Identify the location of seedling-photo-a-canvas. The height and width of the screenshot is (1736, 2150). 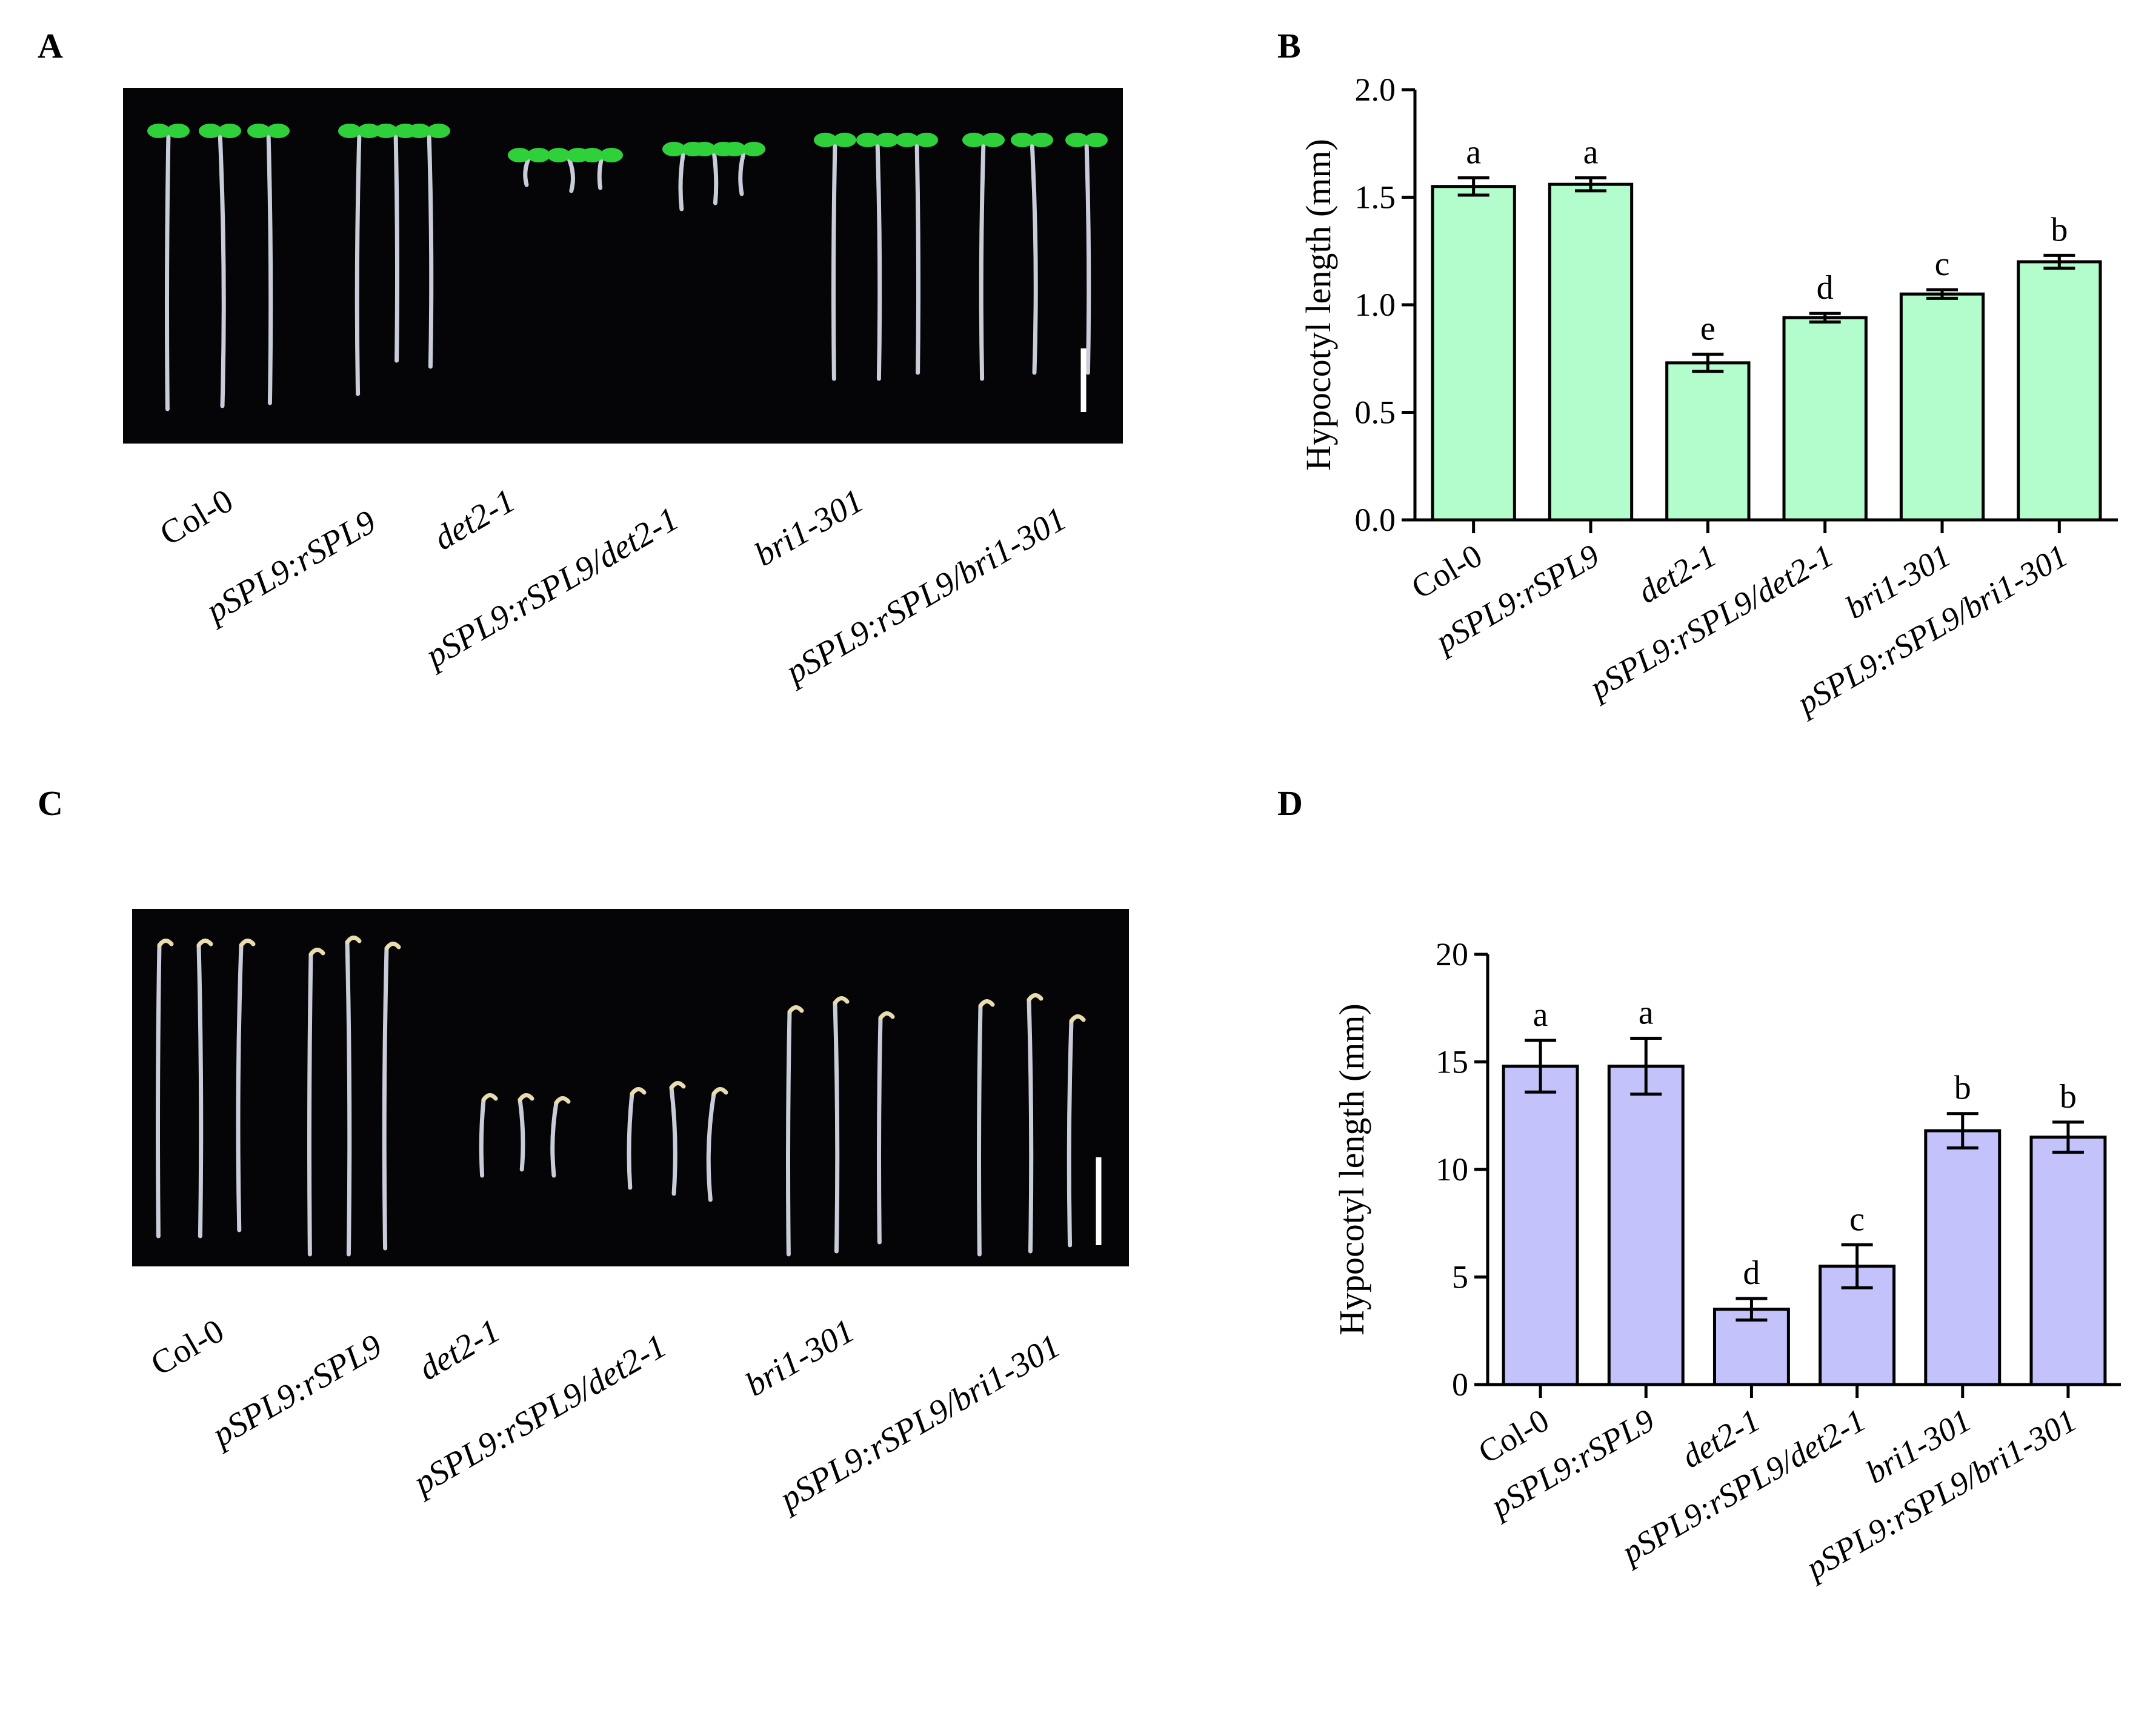
(627, 268).